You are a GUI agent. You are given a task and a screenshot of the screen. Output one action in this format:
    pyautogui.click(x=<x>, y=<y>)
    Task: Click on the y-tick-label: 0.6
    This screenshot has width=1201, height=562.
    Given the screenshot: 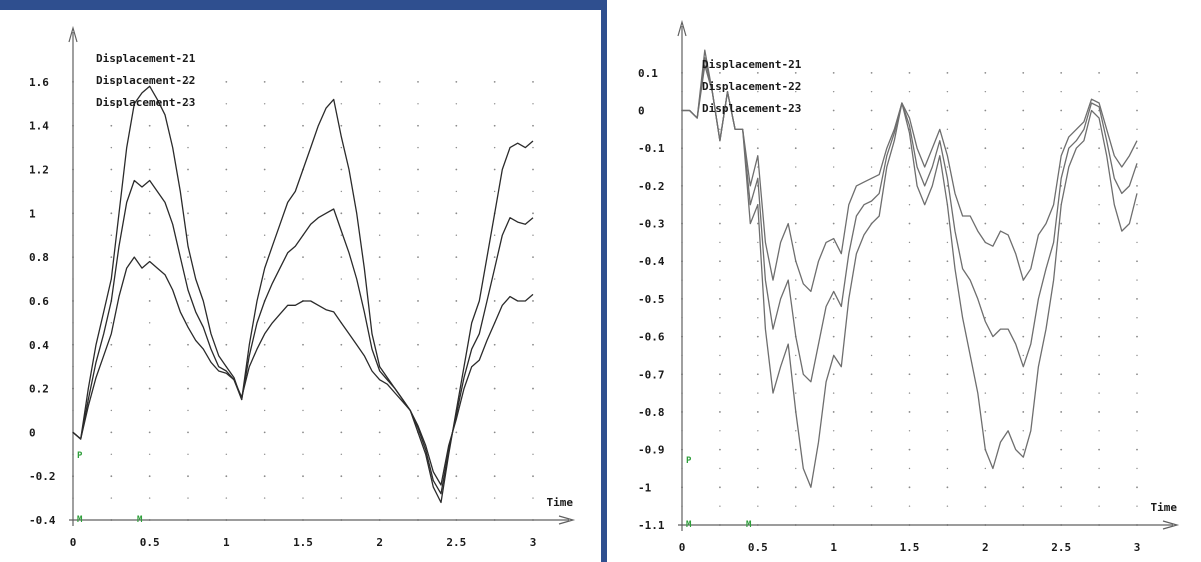 What is the action you would take?
    pyautogui.click(x=39, y=301)
    